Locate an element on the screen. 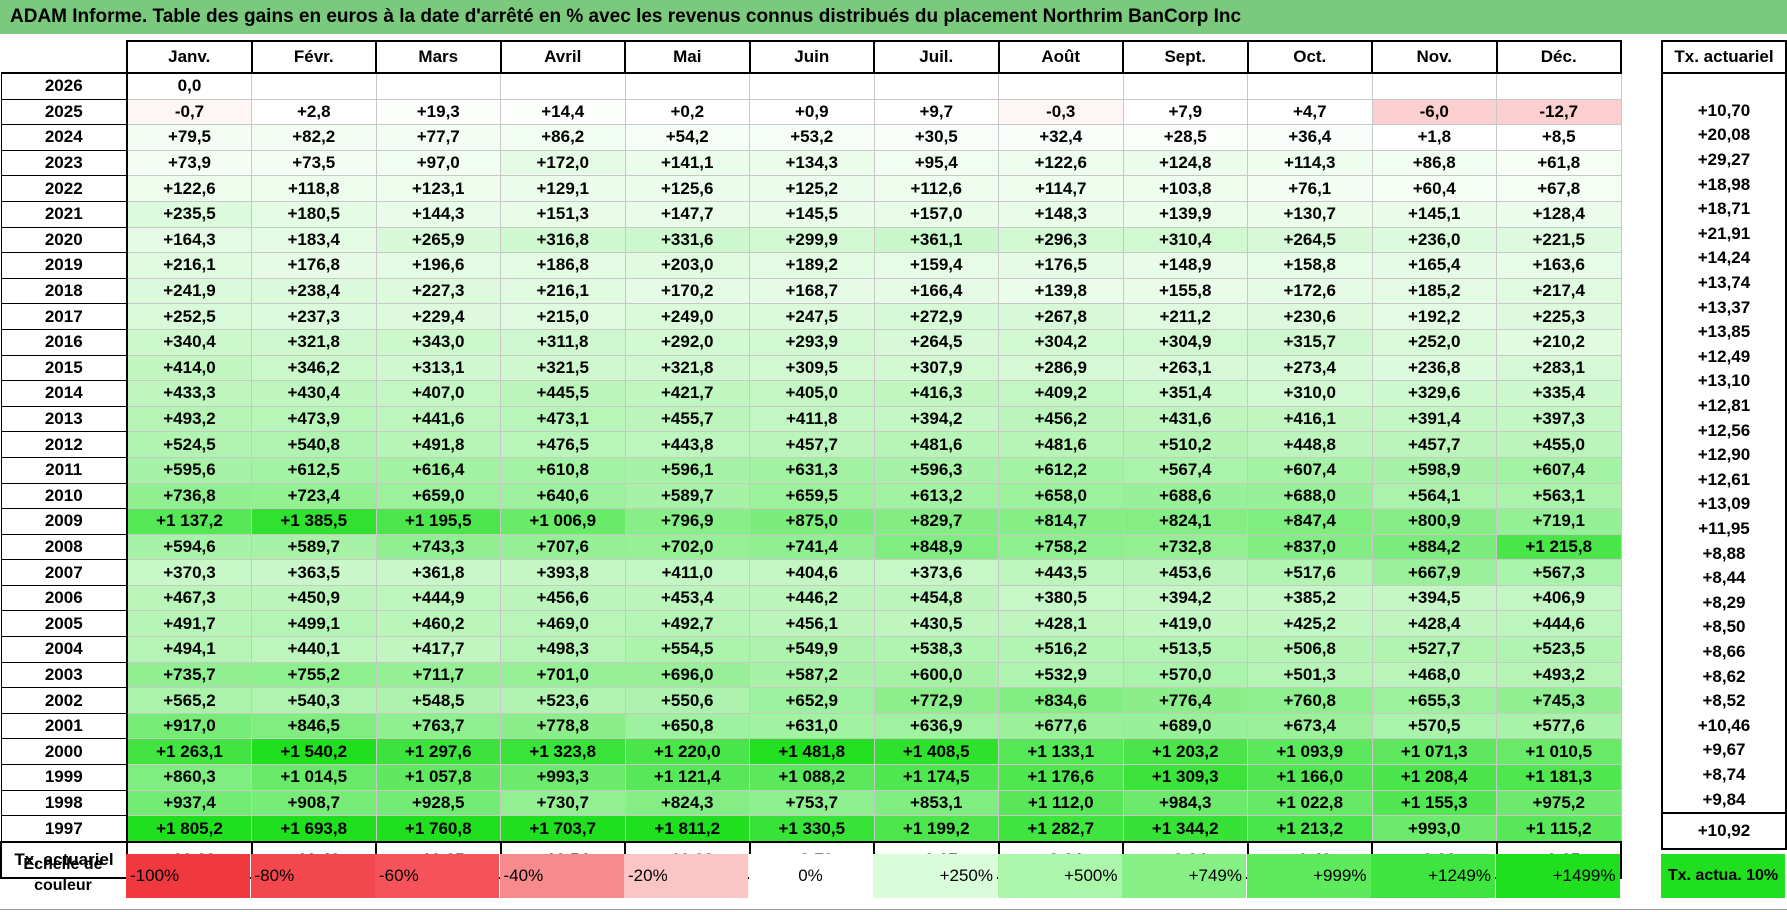  table-cell: +513,5 is located at coordinates (1185, 649).